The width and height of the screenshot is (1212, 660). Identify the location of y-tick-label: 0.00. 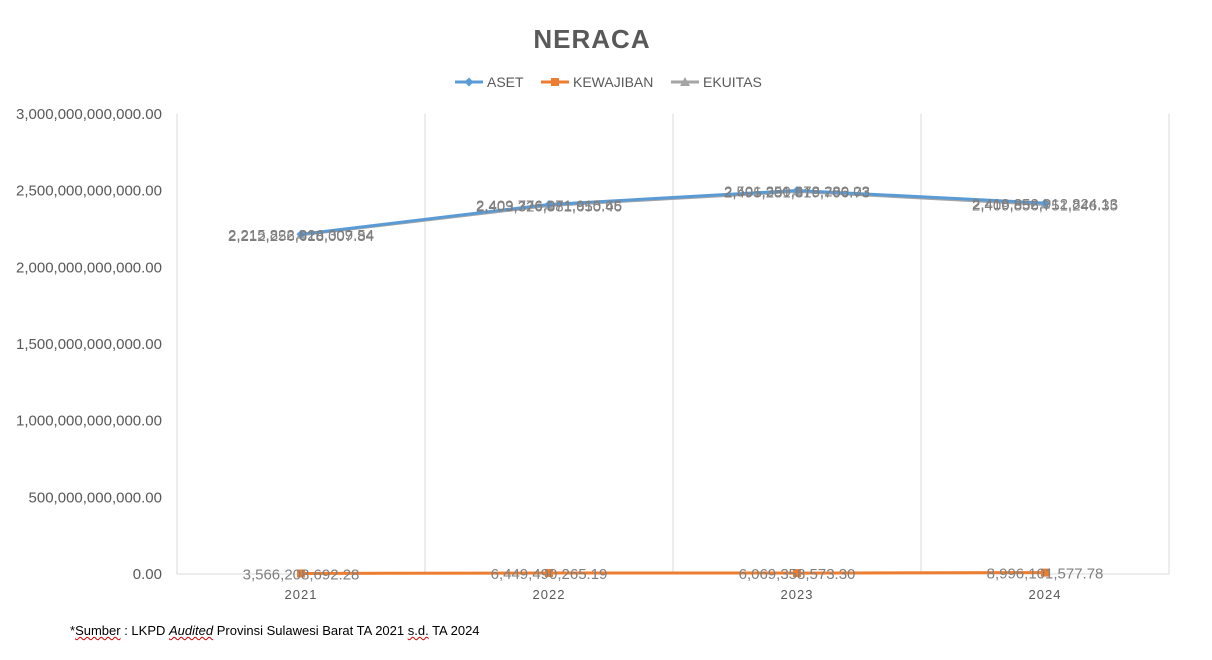
(147, 574).